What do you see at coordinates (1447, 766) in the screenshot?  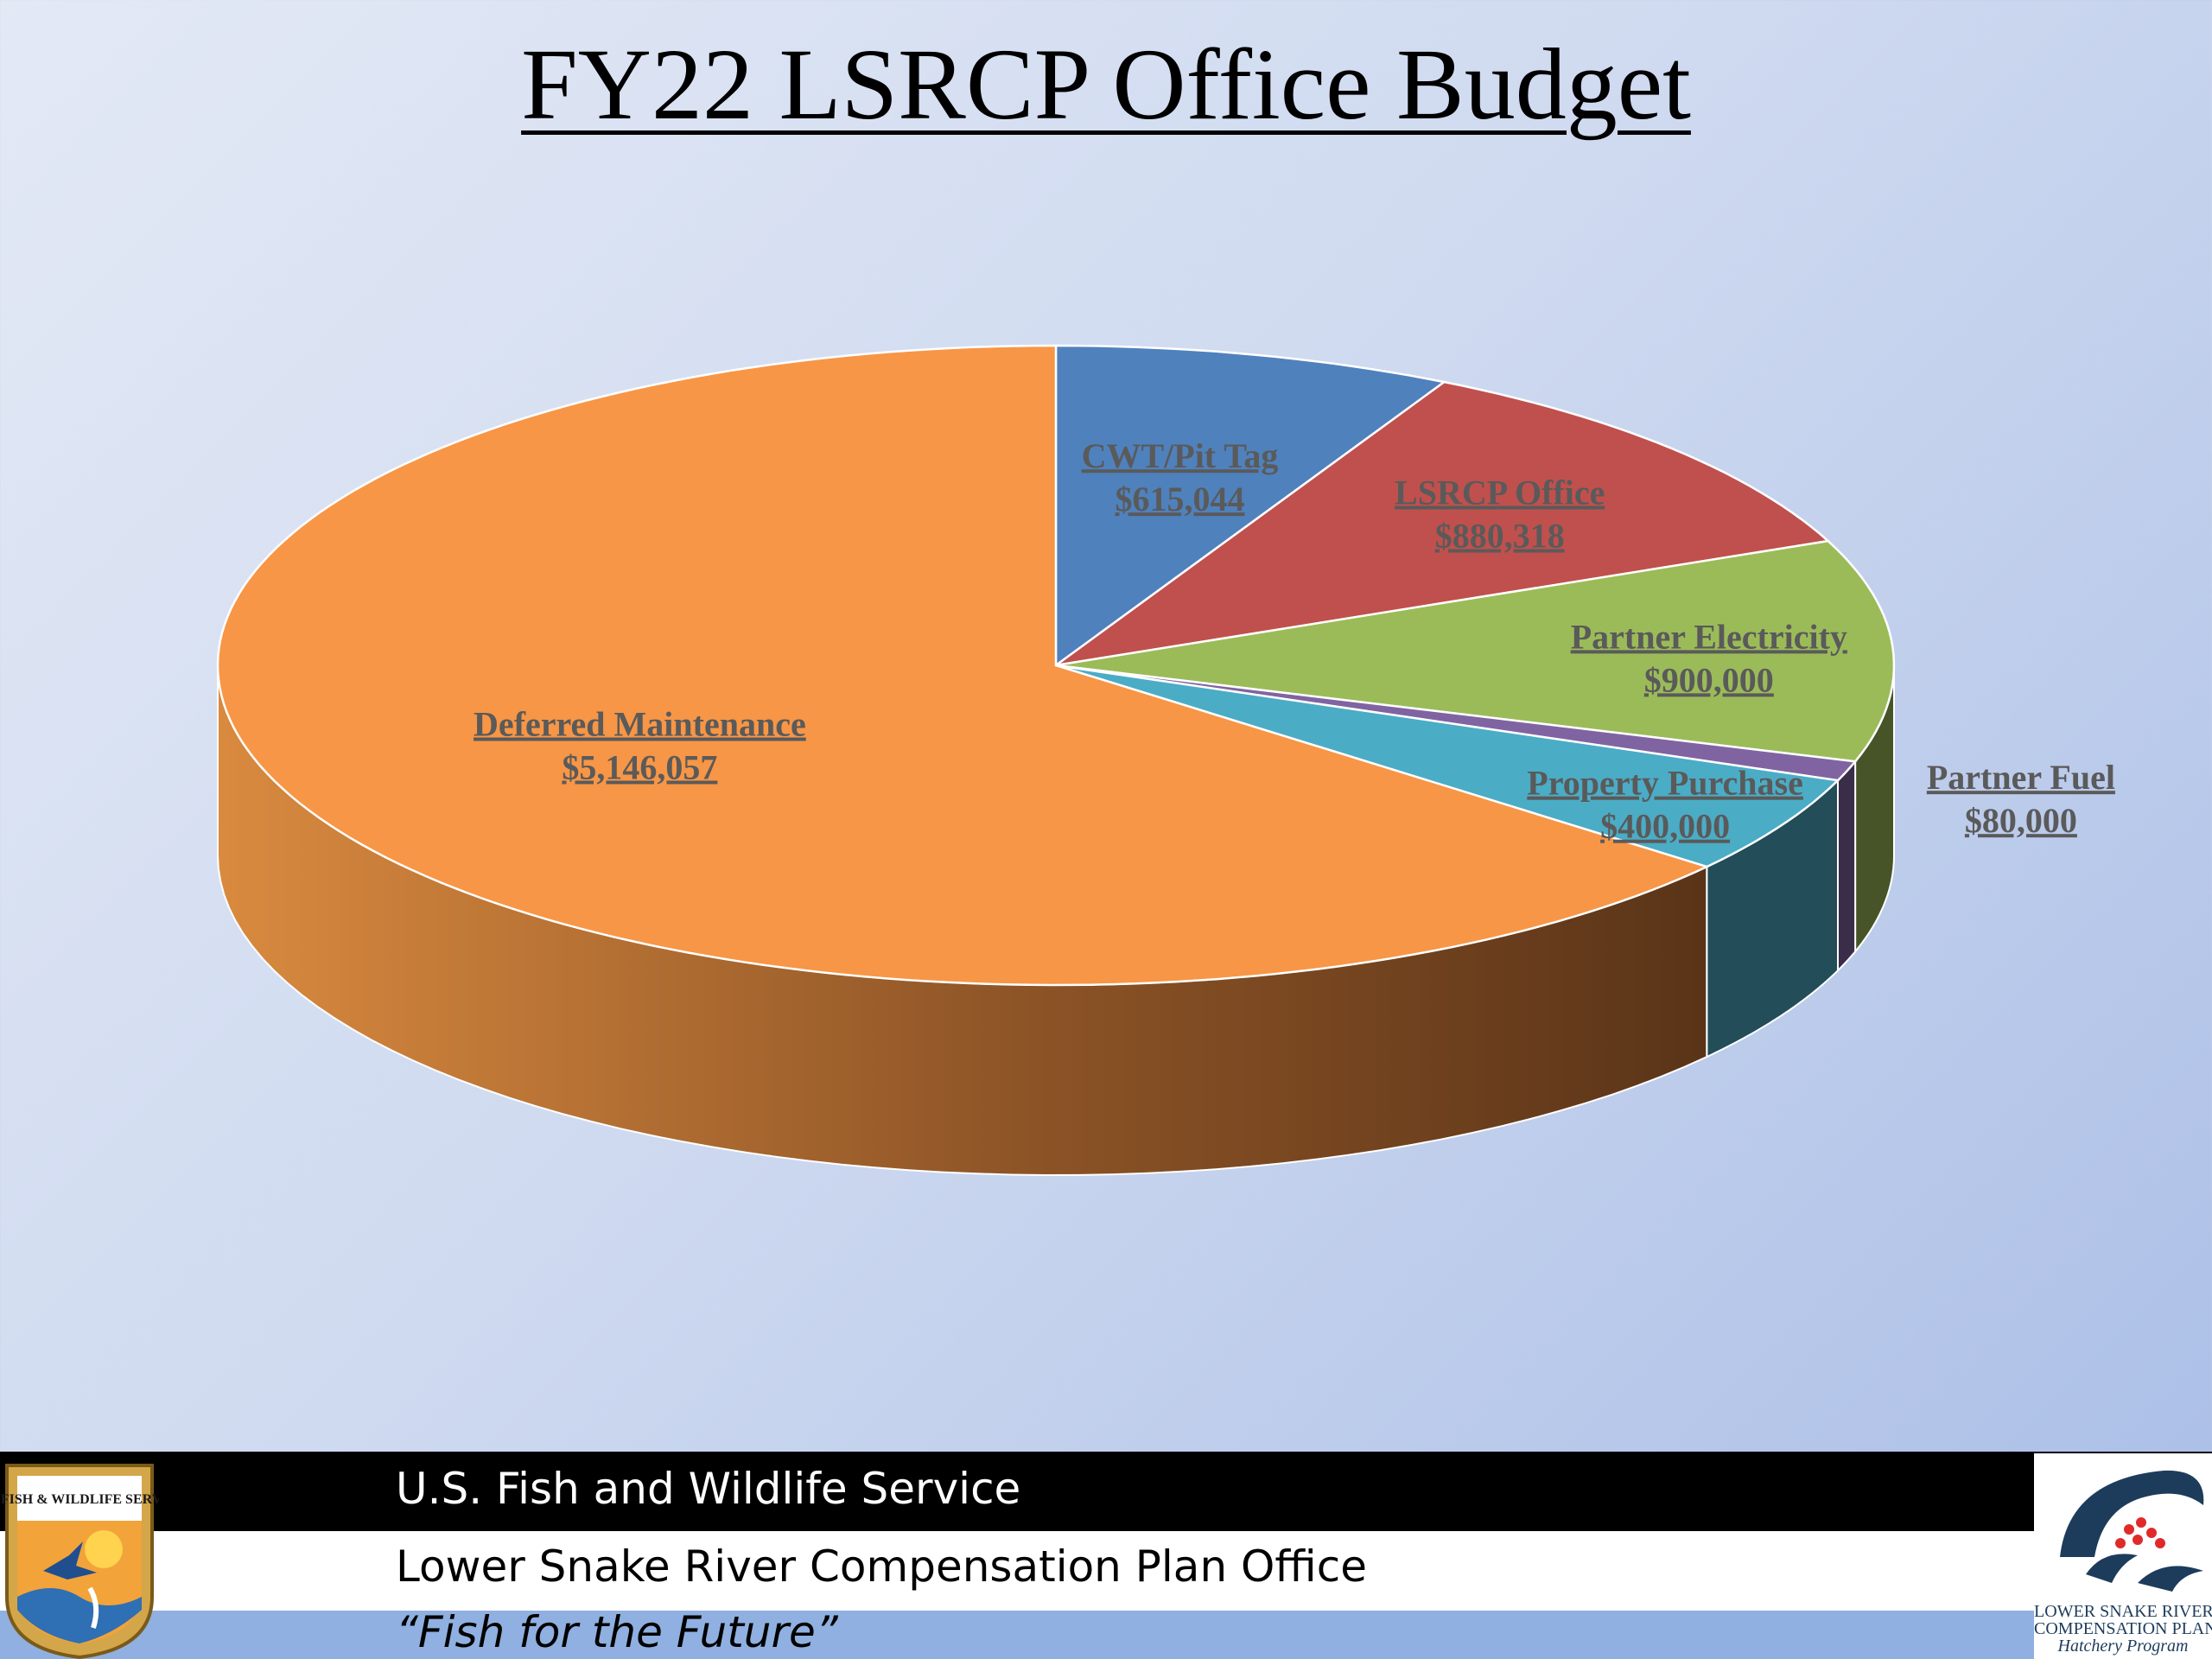 I see `pie-slice-property-purchase` at bounding box center [1447, 766].